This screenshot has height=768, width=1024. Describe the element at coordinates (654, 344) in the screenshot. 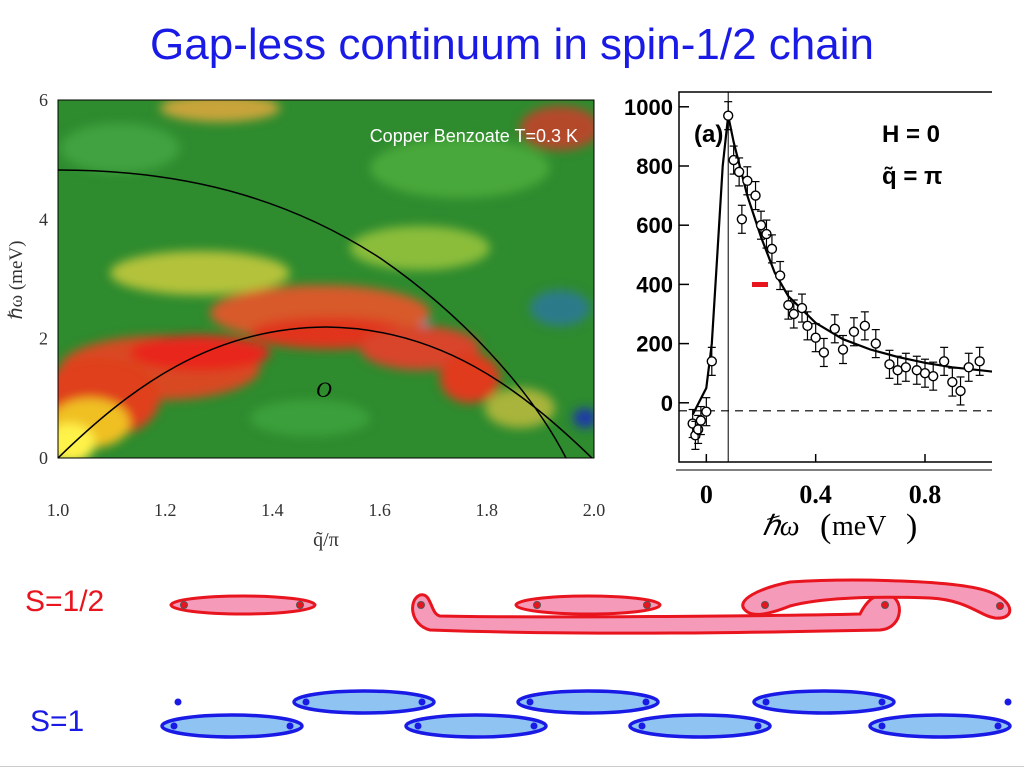

I see `y-tick-label: 200` at that location.